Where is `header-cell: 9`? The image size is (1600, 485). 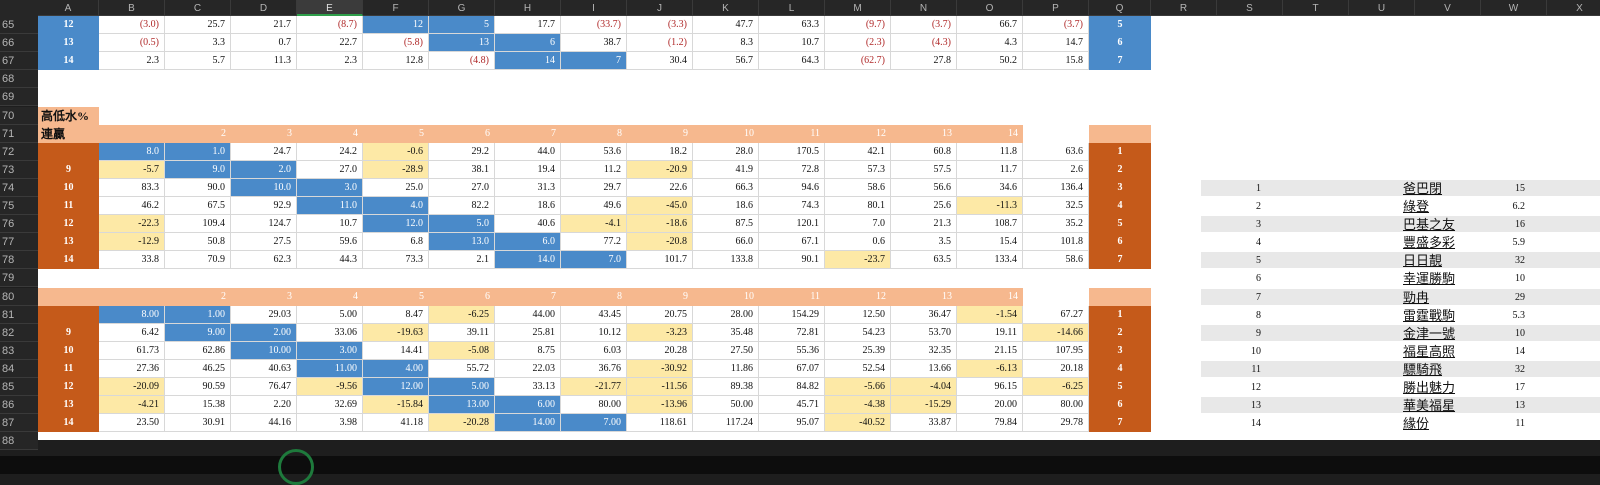 header-cell: 9 is located at coordinates (660, 296).